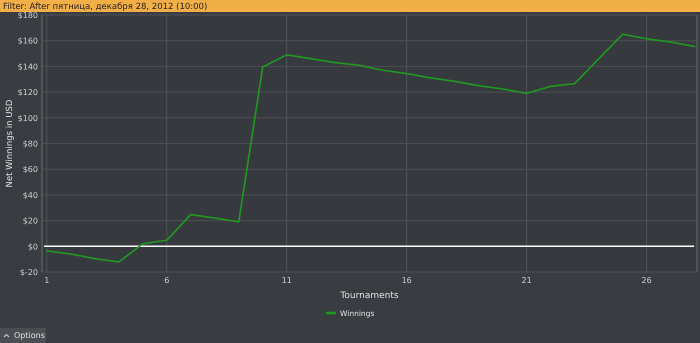  Describe the element at coordinates (10, 143) in the screenshot. I see `y-axis-title: Net Winnings in USD` at that location.